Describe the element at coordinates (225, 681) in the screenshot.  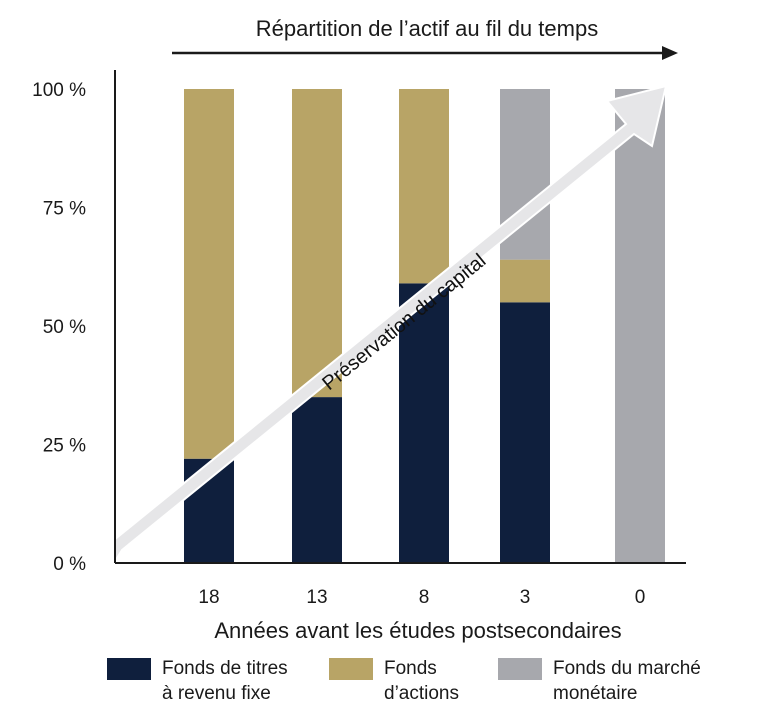
I see `legend-label: Fonds de titres à revenu fixe` at that location.